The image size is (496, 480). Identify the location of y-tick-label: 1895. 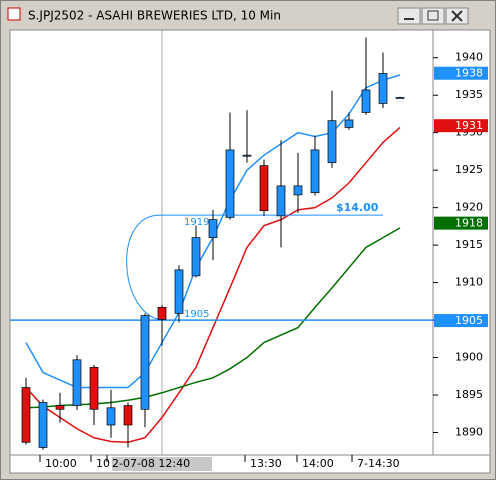
(469, 394).